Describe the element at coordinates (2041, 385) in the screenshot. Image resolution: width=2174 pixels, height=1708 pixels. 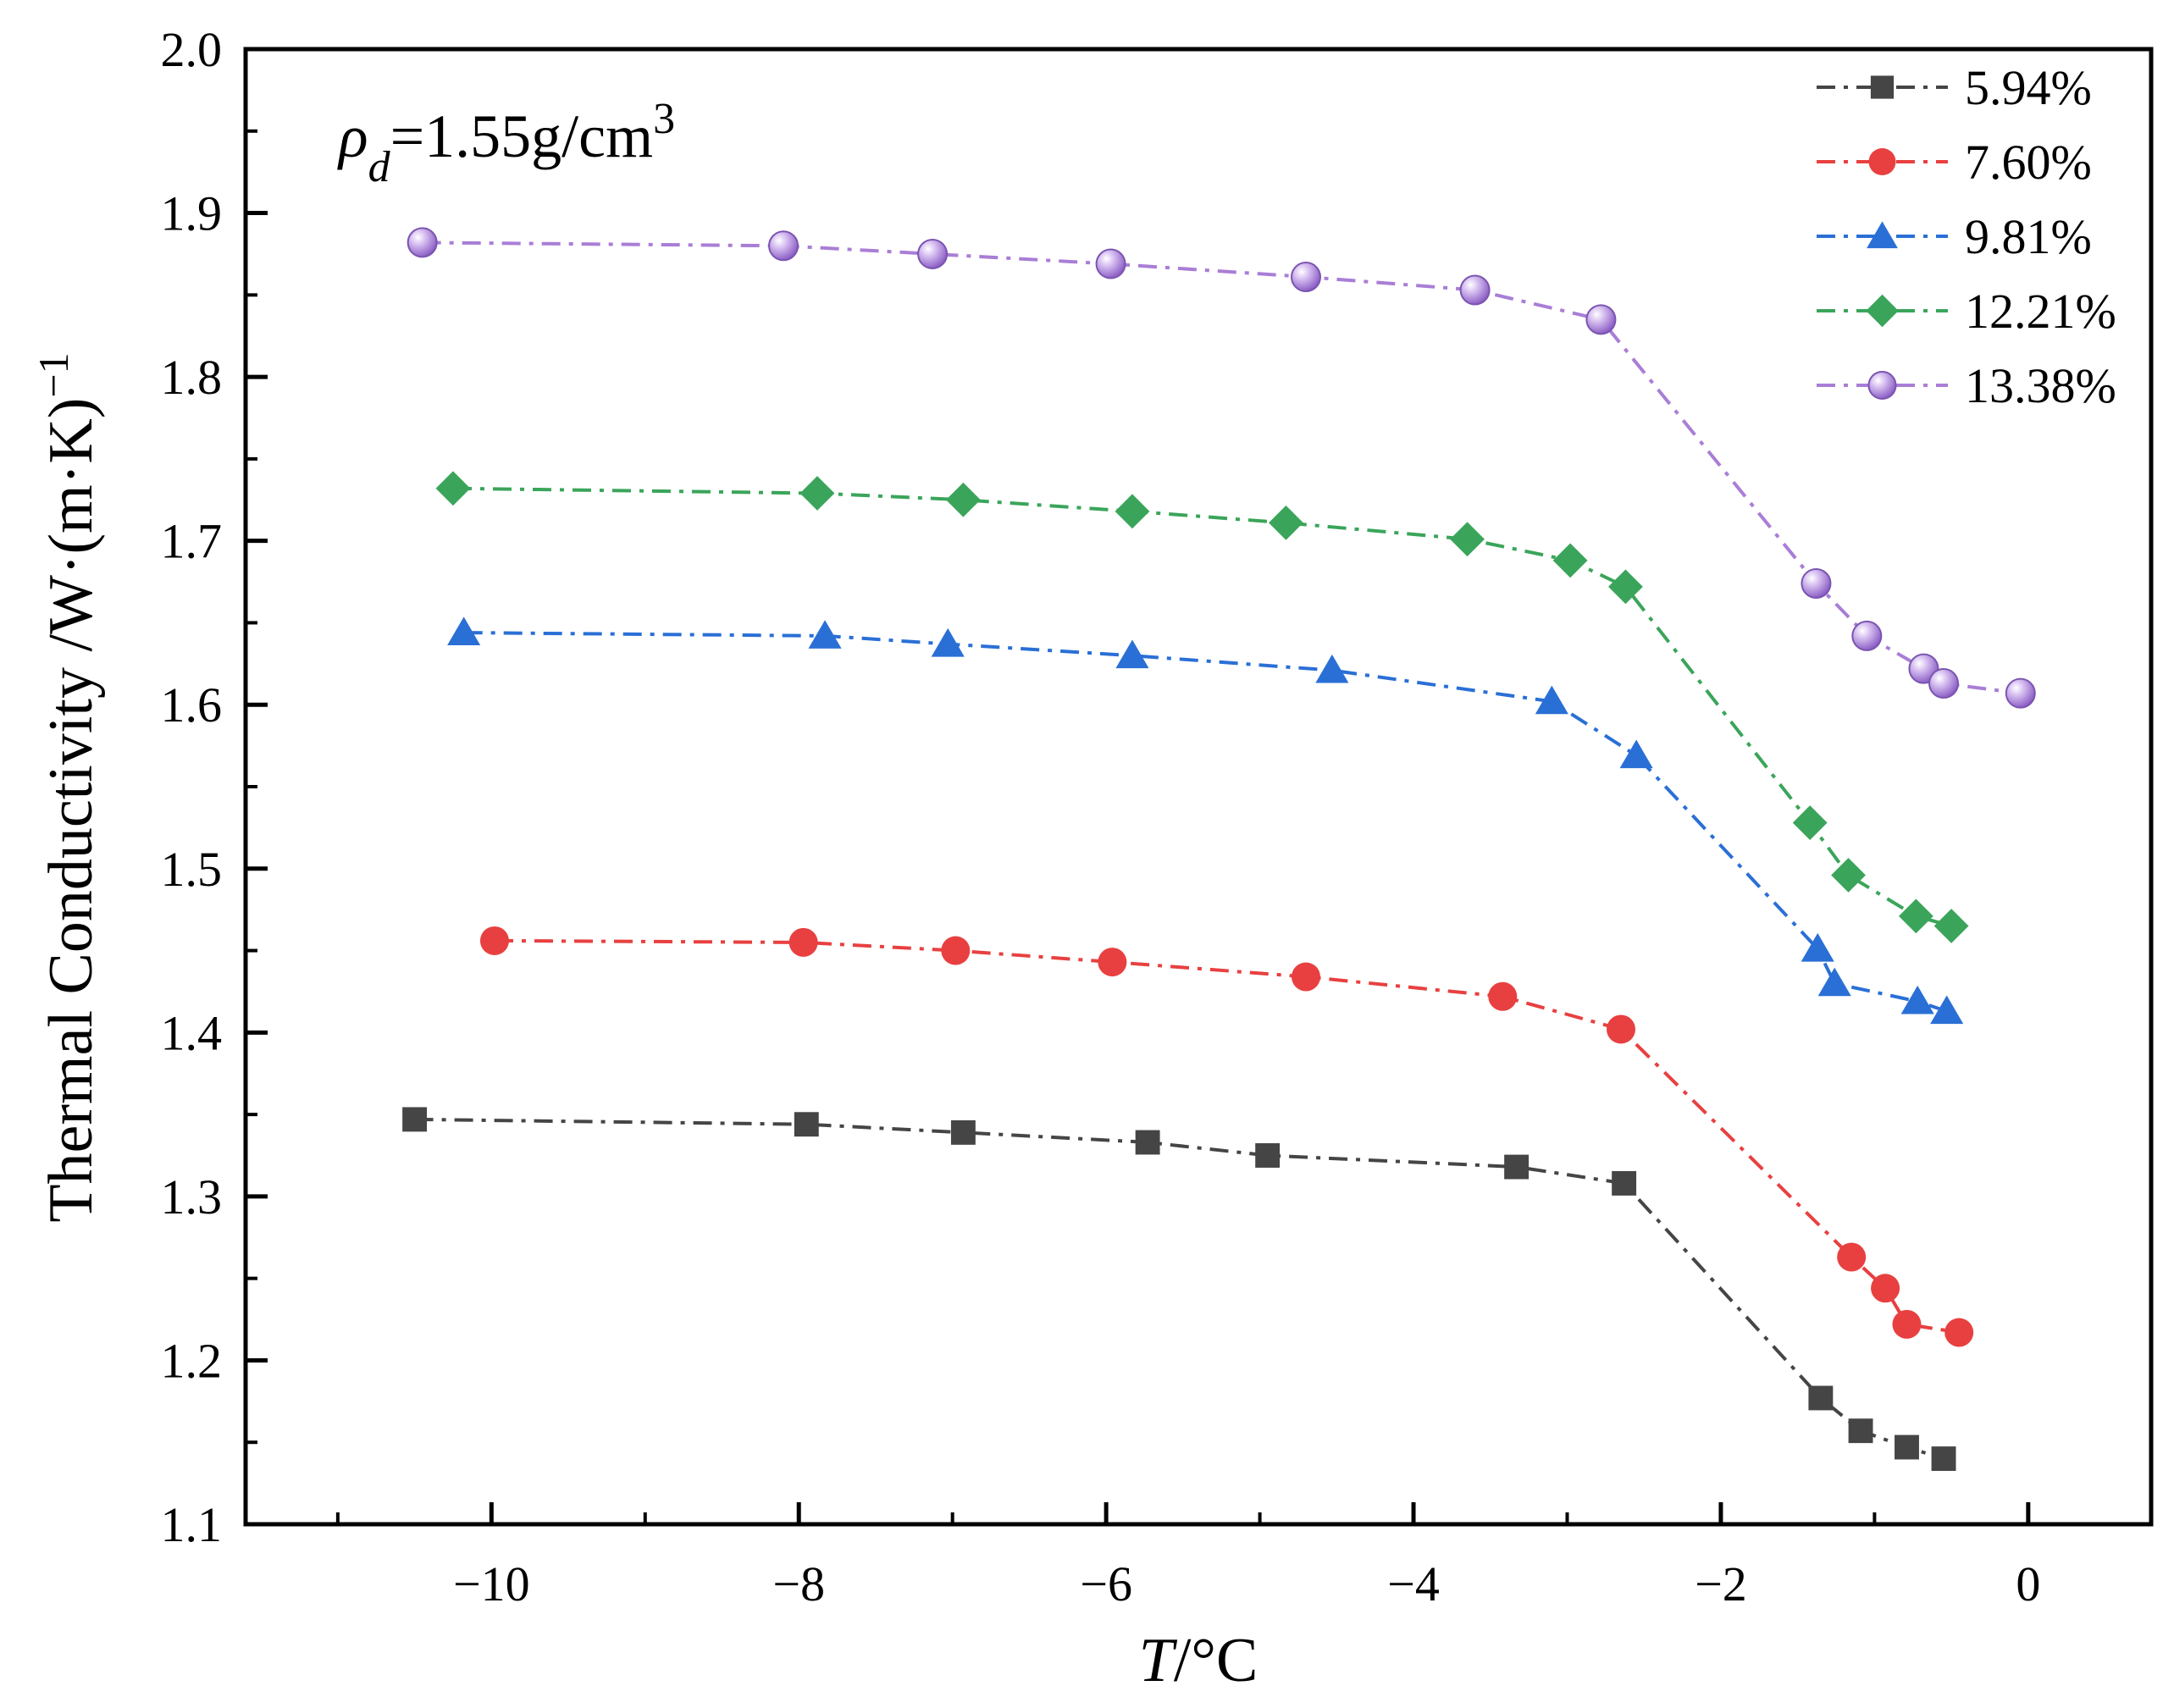
I see `legend-label: 13.38%` at that location.